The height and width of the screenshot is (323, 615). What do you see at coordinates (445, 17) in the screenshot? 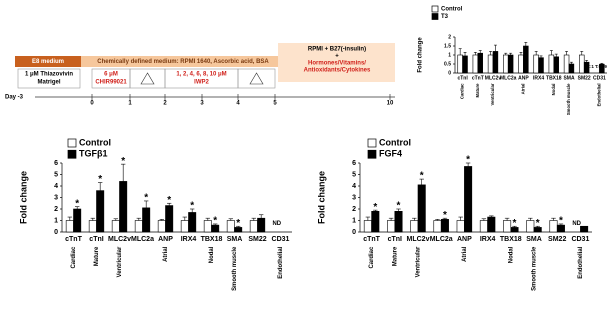
I see `legend-label: T3` at bounding box center [445, 17].